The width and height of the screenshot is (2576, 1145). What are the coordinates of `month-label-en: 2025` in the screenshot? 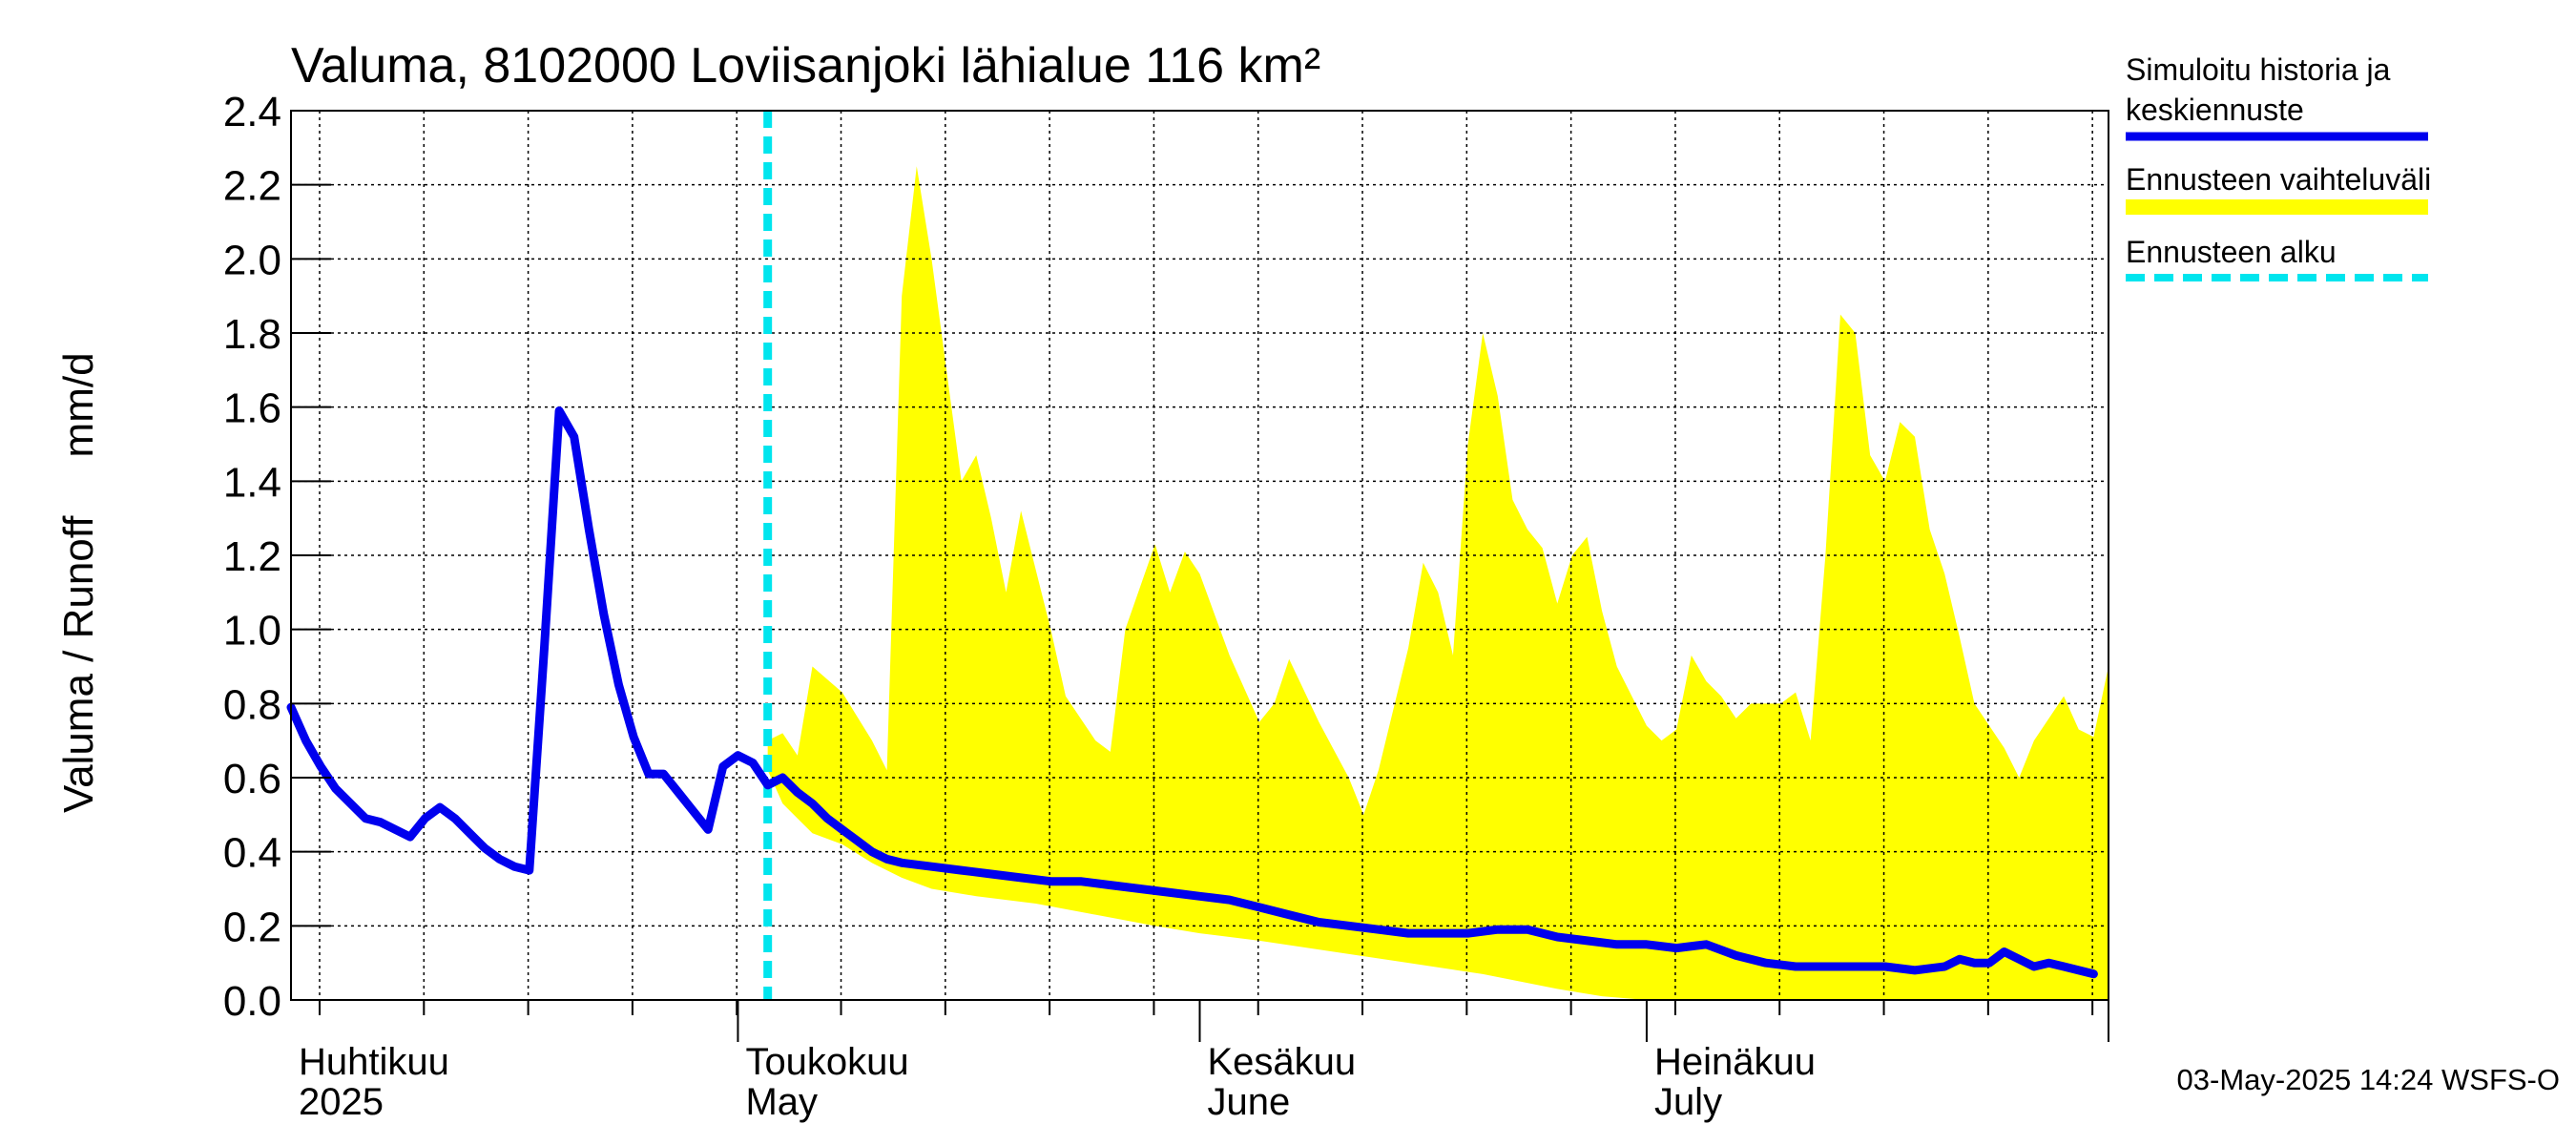 It's located at (341, 1102).